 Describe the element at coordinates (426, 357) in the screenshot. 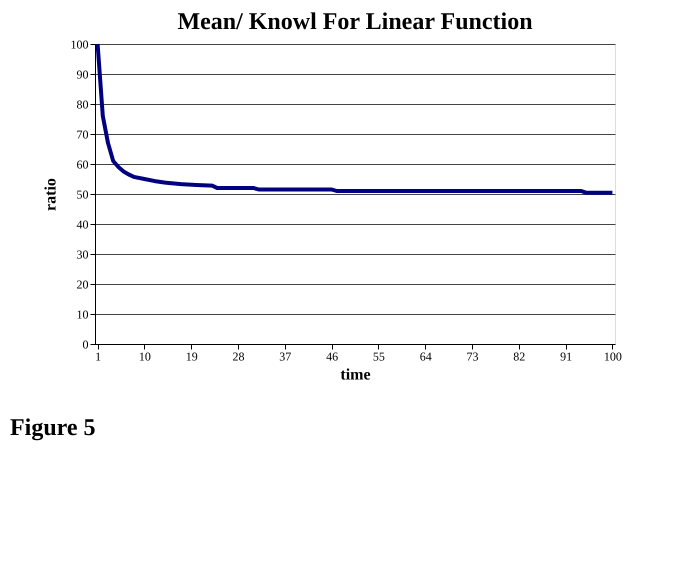

I see `x-tick-label: 64` at that location.